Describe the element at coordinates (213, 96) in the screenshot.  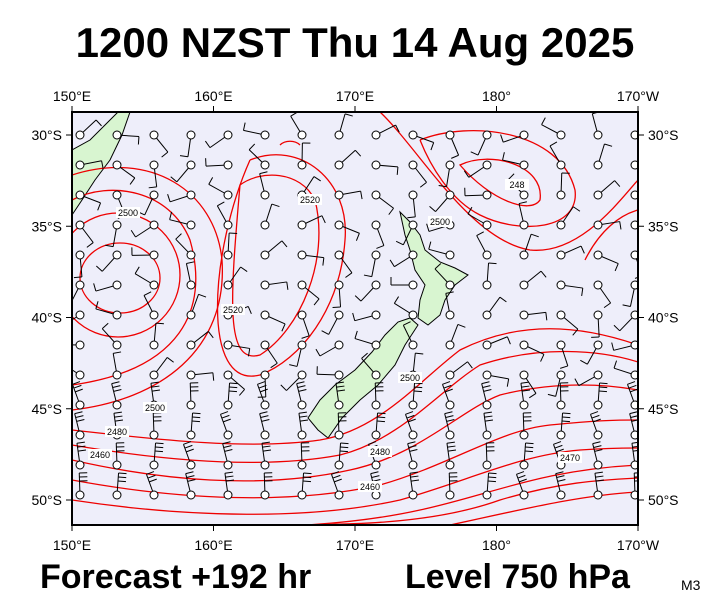
I see `lon-label: 160°E` at that location.